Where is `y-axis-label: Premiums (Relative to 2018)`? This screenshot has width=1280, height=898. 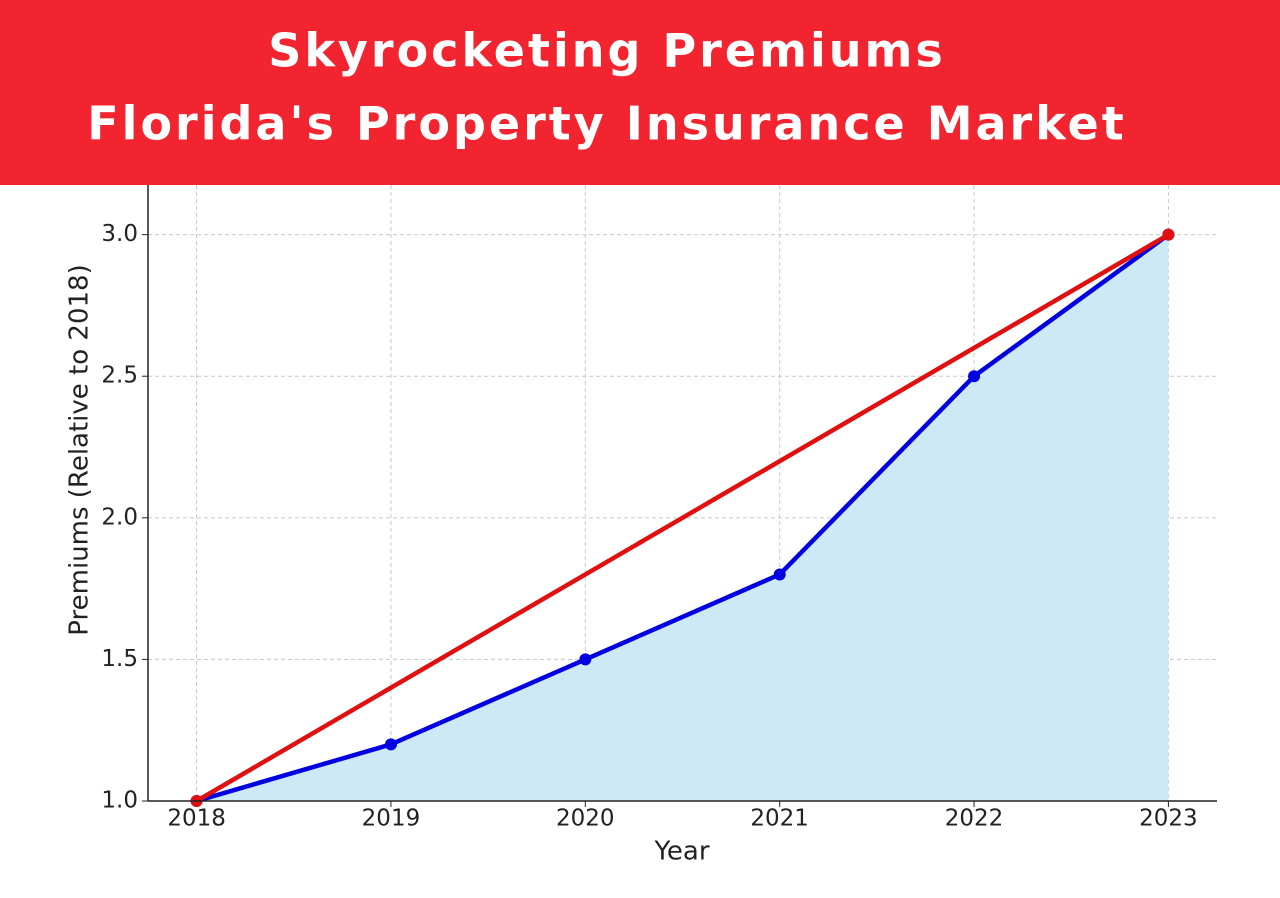
y-axis-label: Premiums (Relative to 2018) is located at coordinates (80, 449).